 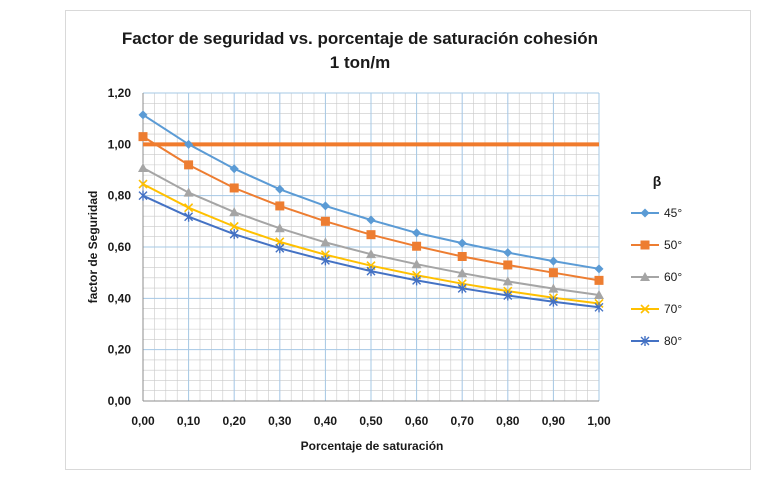 What do you see at coordinates (508, 421) in the screenshot?
I see `x-tick-label: 0,80` at bounding box center [508, 421].